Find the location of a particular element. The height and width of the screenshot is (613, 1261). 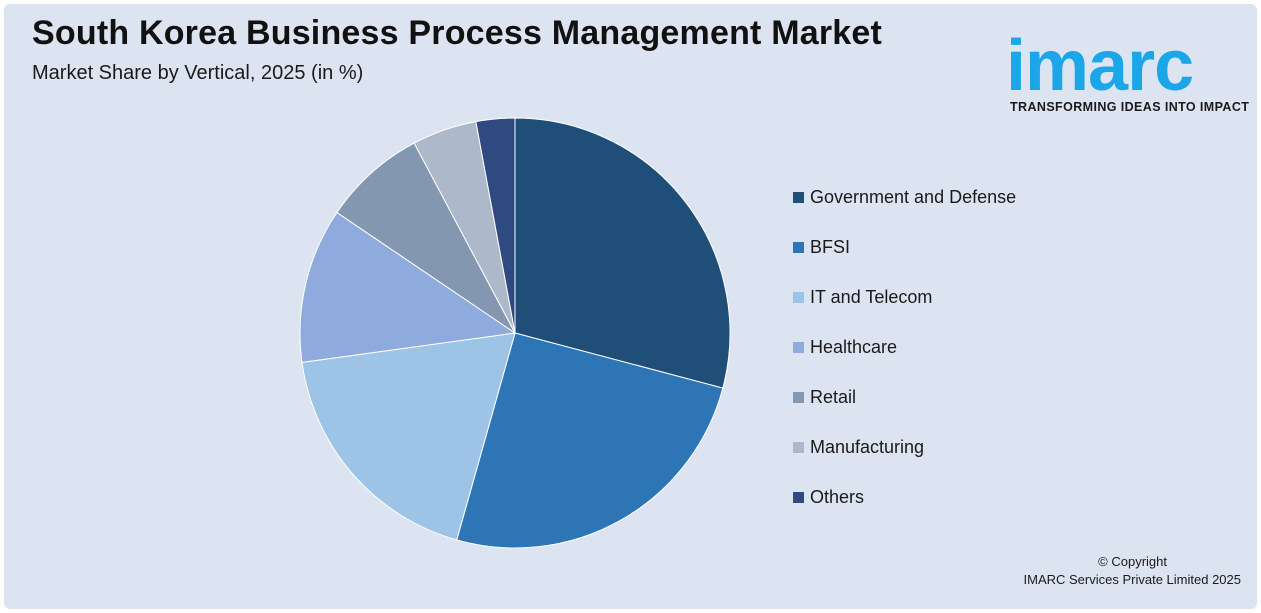

legend-item: Healthcare is located at coordinates (904, 347).